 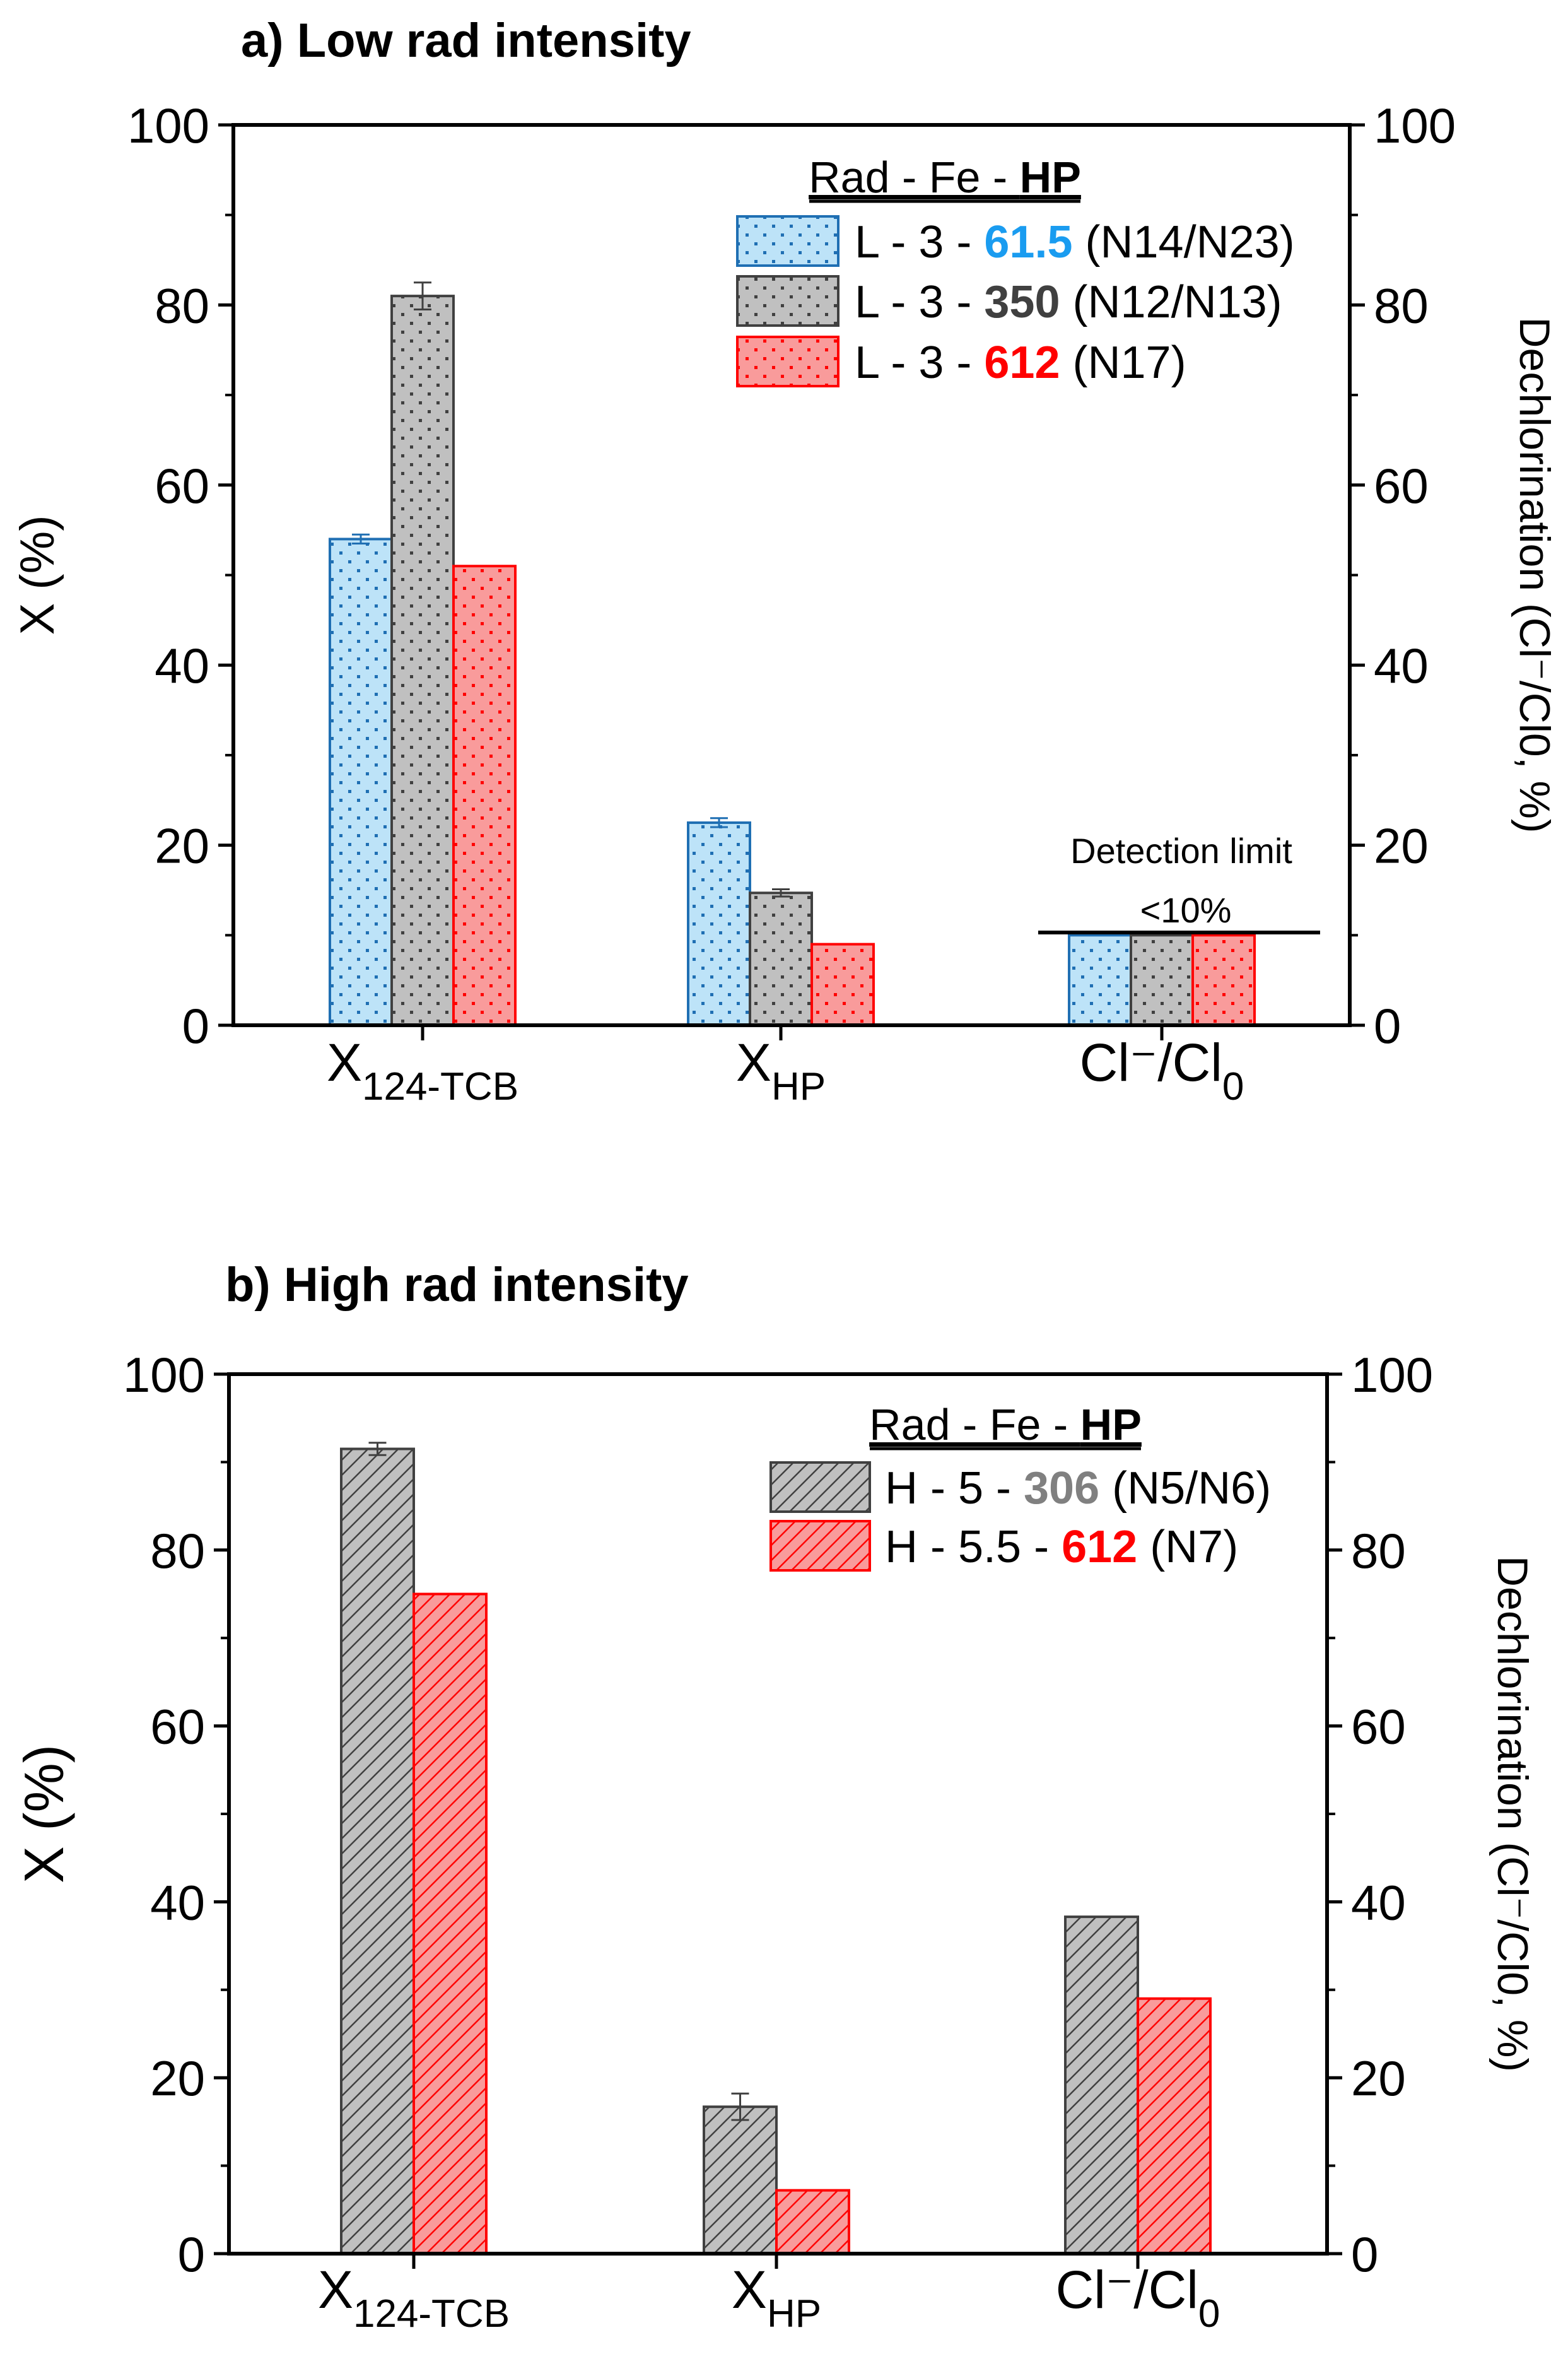 What do you see at coordinates (1392, 1375) in the screenshot?
I see `y-tick-label-right: 100` at bounding box center [1392, 1375].